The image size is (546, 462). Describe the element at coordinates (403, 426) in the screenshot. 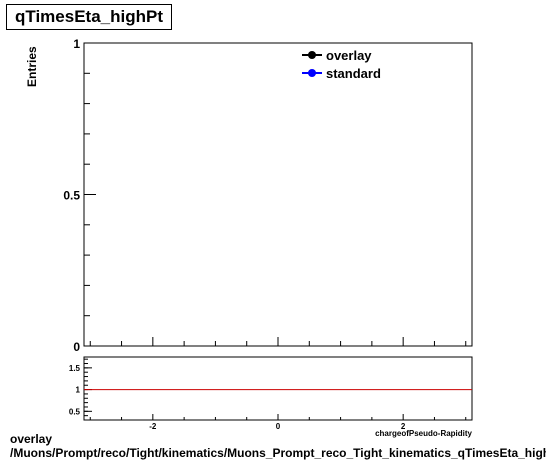

I see `ratio-x-tick-label: 2` at that location.